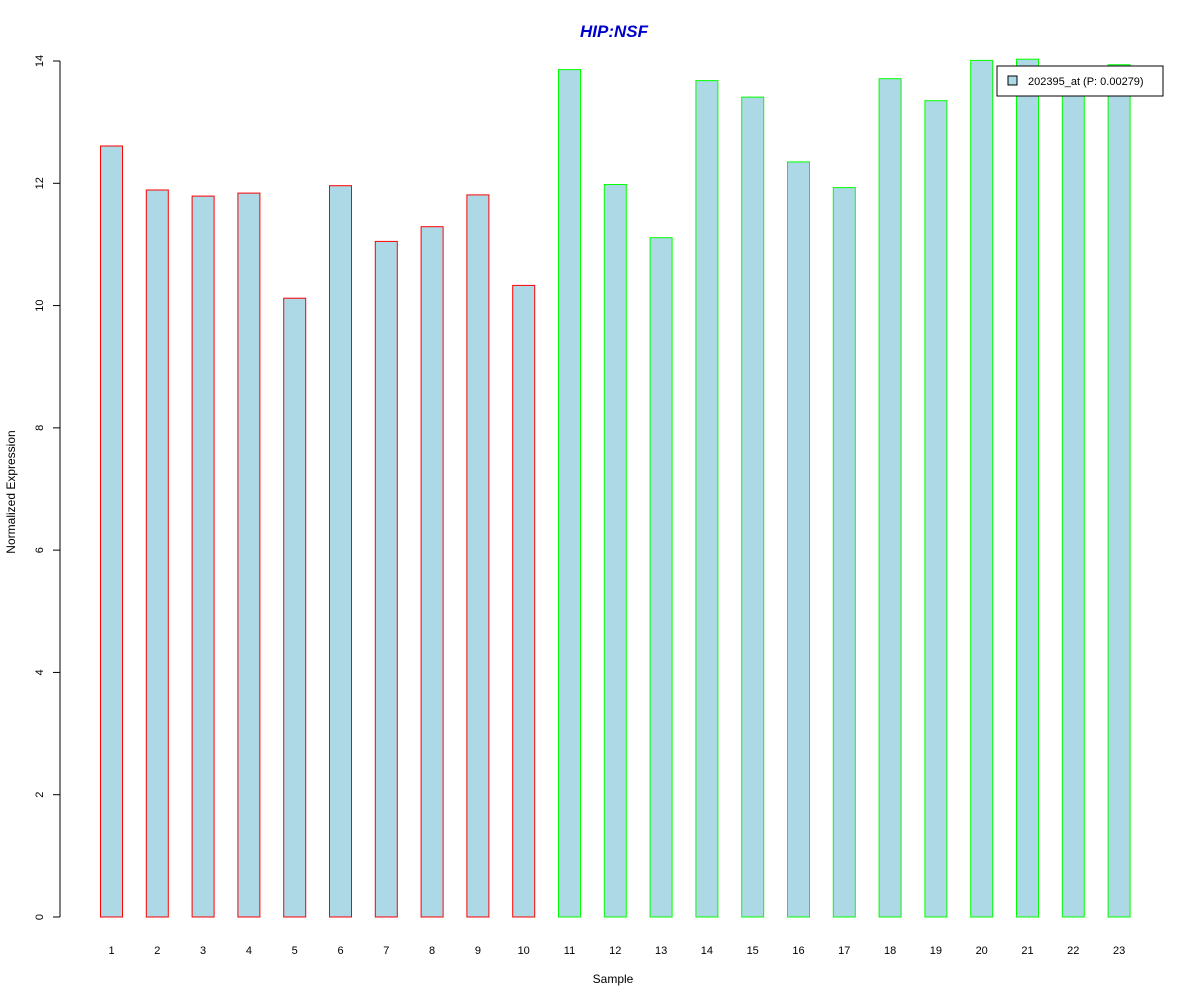 This screenshot has height=1000, width=1200. What do you see at coordinates (47, 487) in the screenshot?
I see `y-axis: 0 2 4 6 8 10 12 14` at bounding box center [47, 487].